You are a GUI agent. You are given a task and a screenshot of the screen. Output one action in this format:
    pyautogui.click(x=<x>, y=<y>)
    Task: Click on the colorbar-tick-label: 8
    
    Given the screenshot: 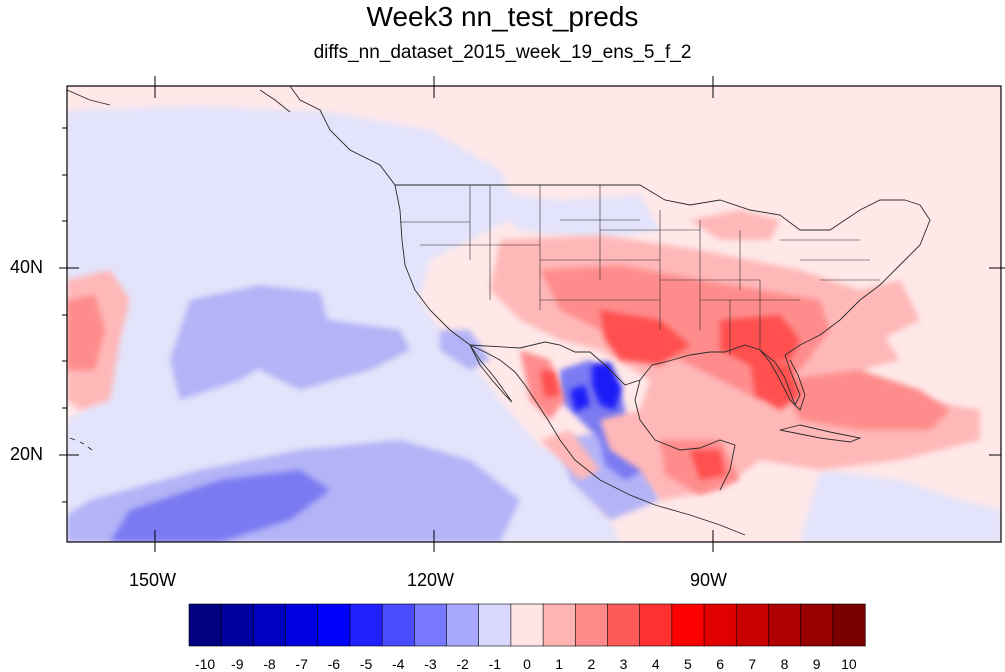 What is the action you would take?
    pyautogui.click(x=784, y=664)
    